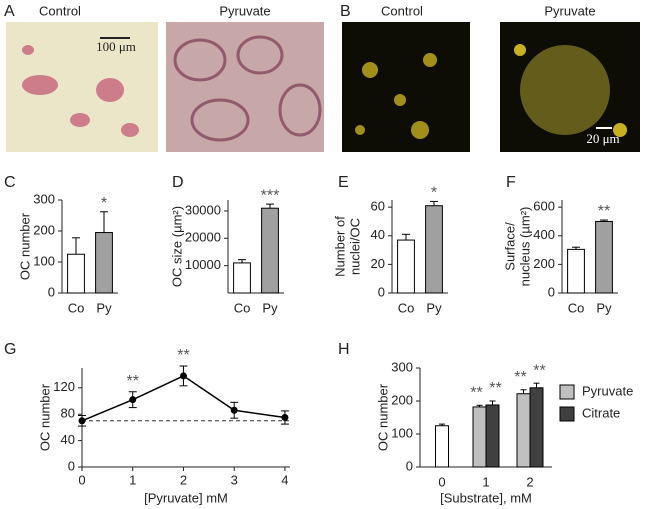 This screenshot has height=509, width=649. I want to click on legend-label: Pyruvate, so click(607, 390).